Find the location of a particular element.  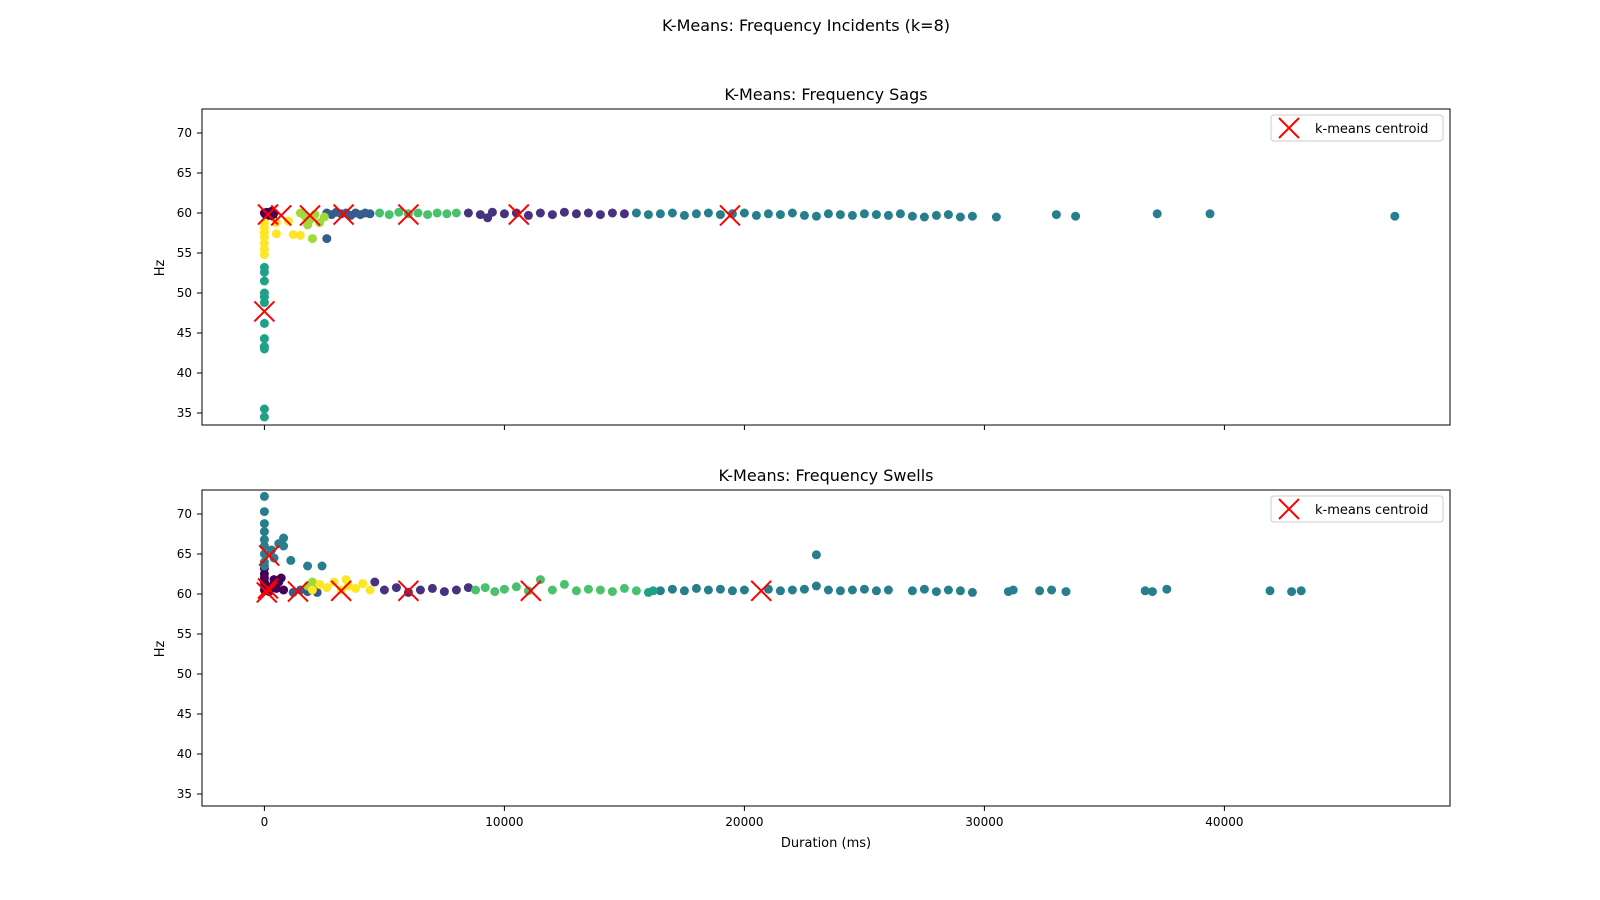

swells-ytick-label: 65 is located at coordinates (184, 554).